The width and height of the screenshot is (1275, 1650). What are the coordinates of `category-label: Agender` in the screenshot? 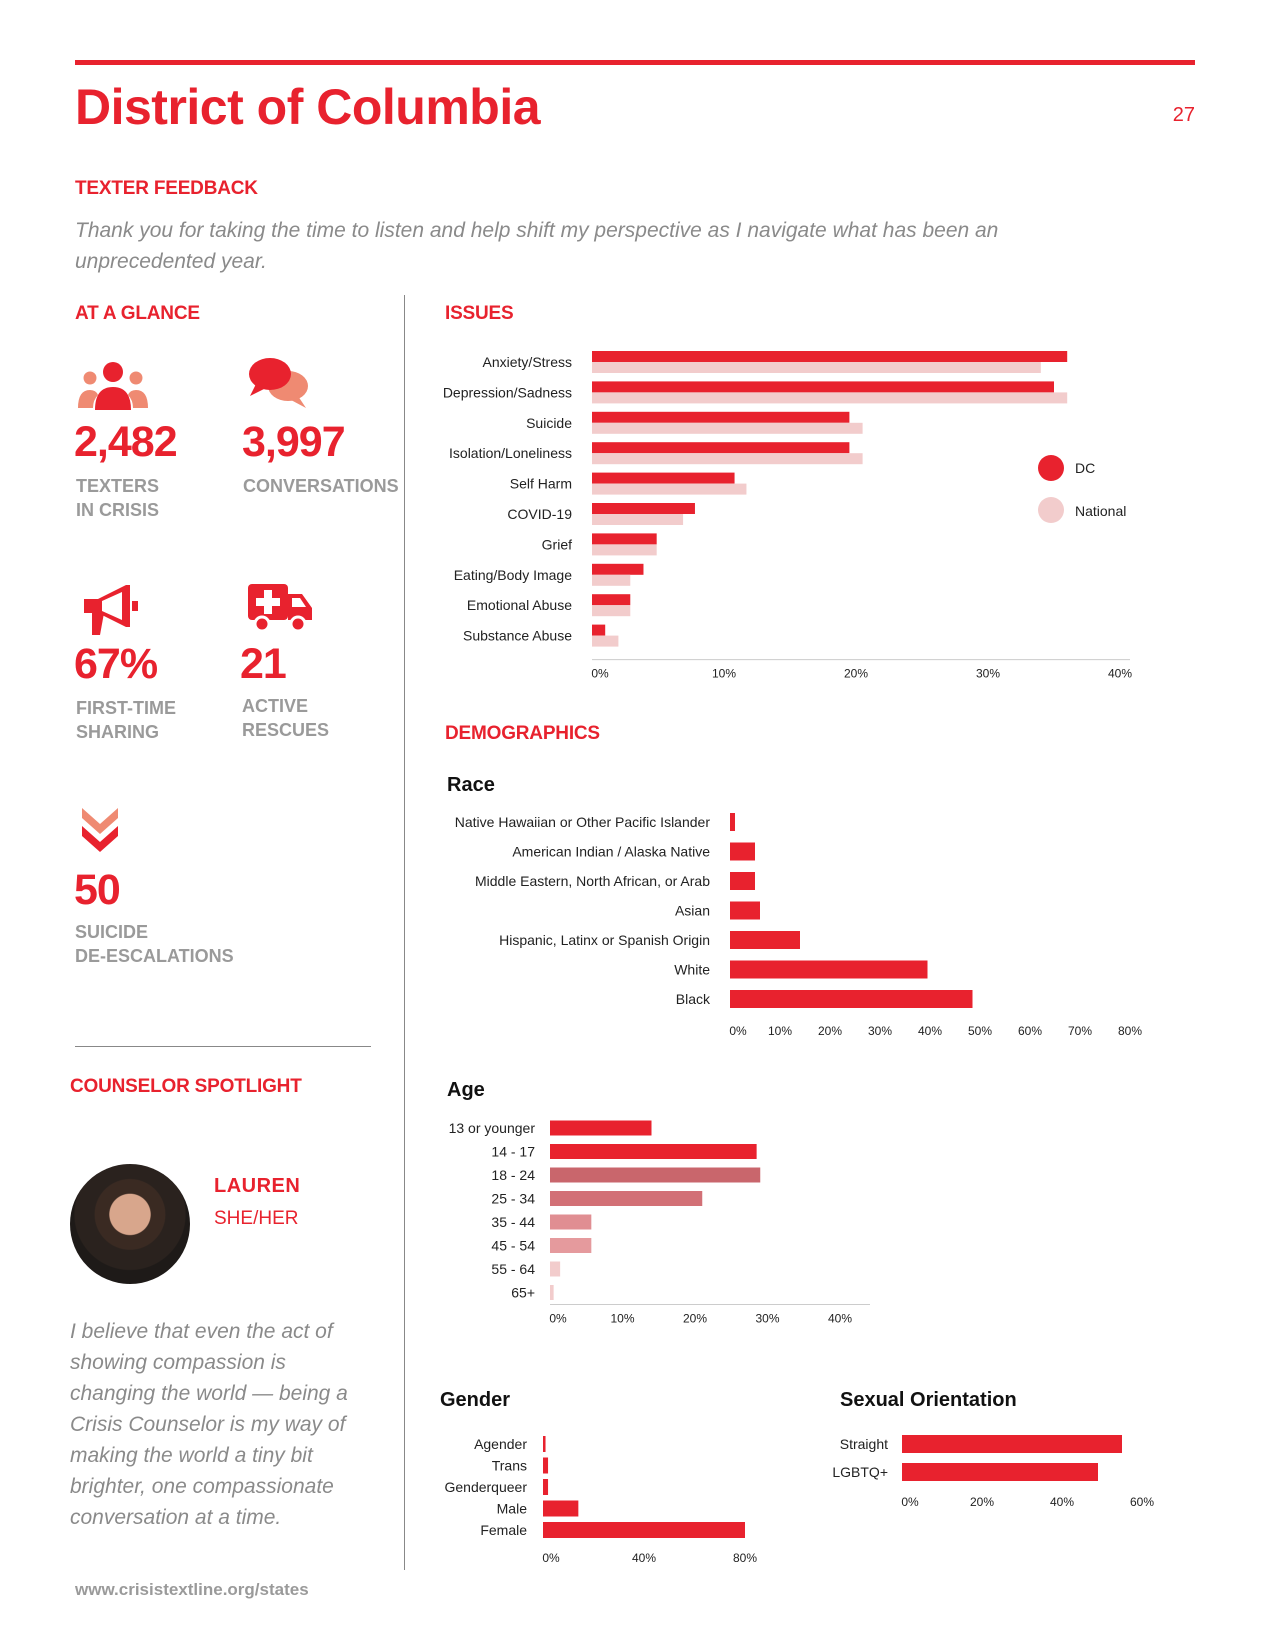 It's located at (500, 1444).